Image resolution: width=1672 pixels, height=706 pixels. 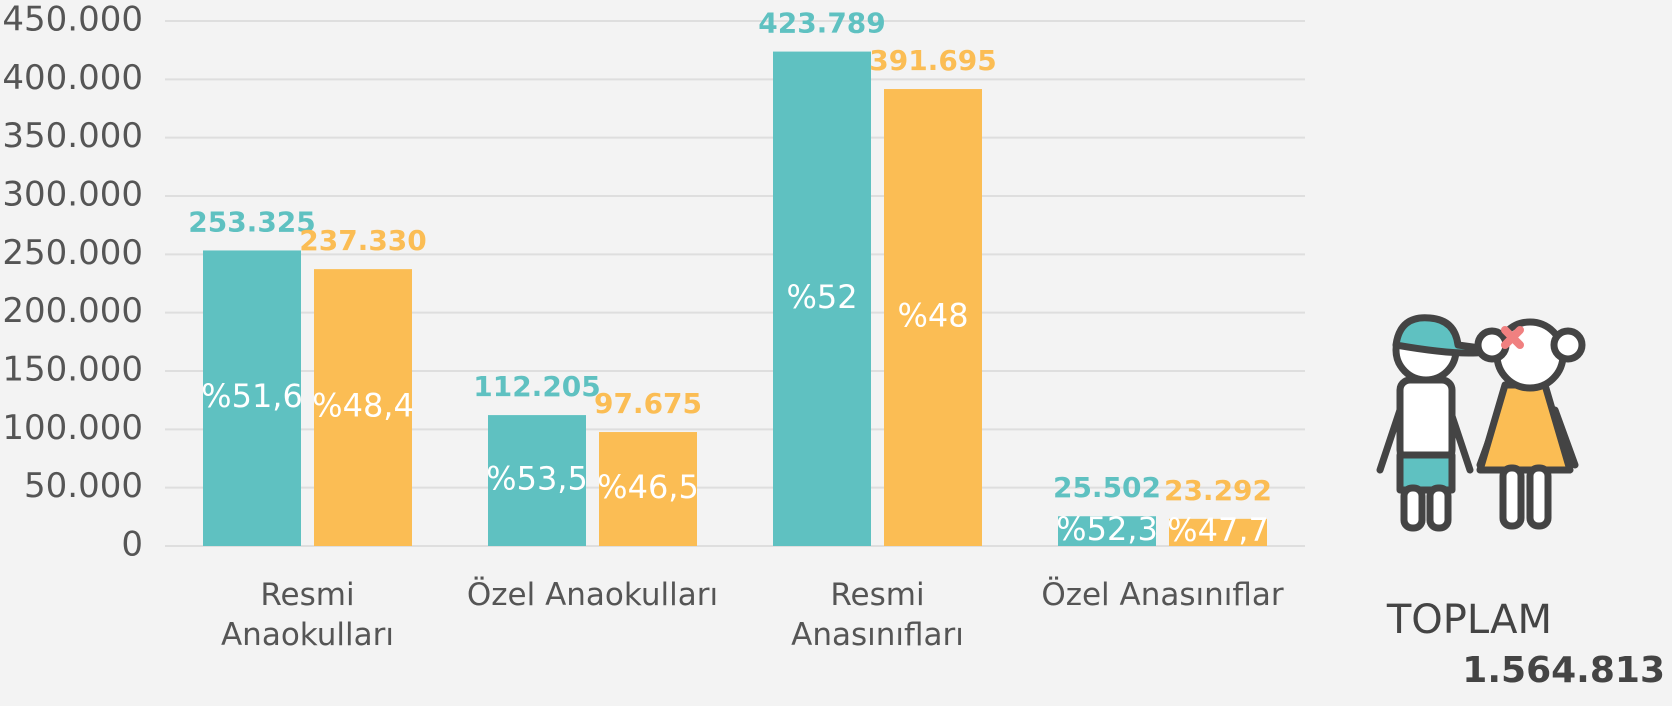 I want to click on share-label: %53,5, so click(x=537, y=479).